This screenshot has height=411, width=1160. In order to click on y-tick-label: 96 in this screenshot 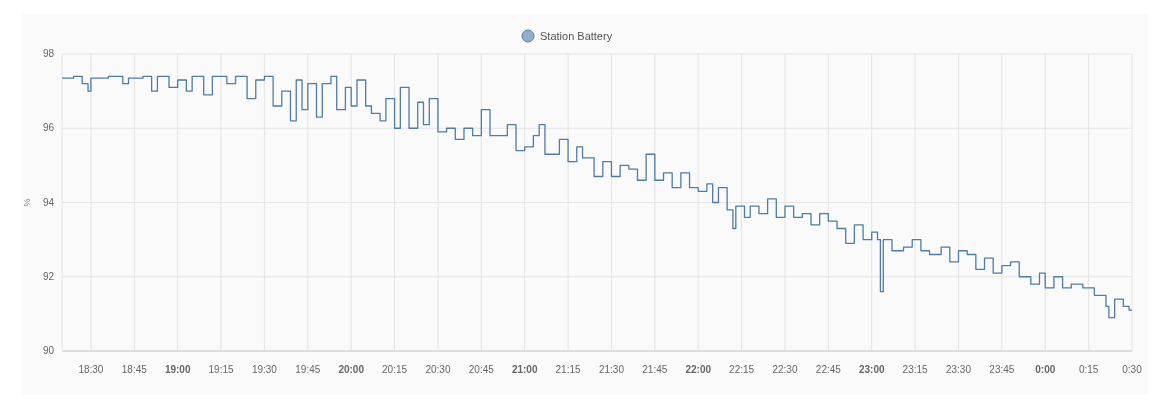, I will do `click(48, 128)`.